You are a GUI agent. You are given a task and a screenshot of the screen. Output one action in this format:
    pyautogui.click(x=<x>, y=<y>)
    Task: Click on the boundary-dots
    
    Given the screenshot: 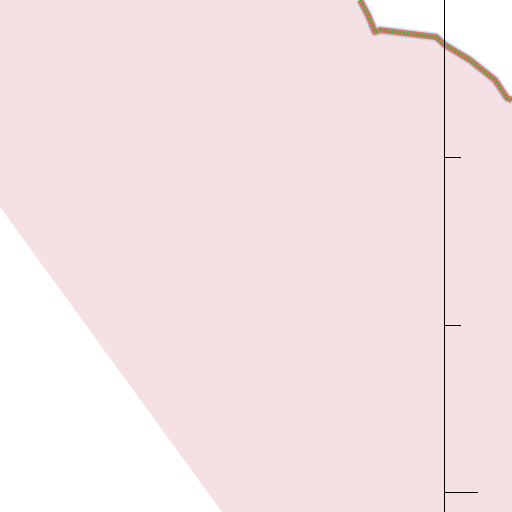 What is the action you would take?
    pyautogui.click(x=435, y=51)
    